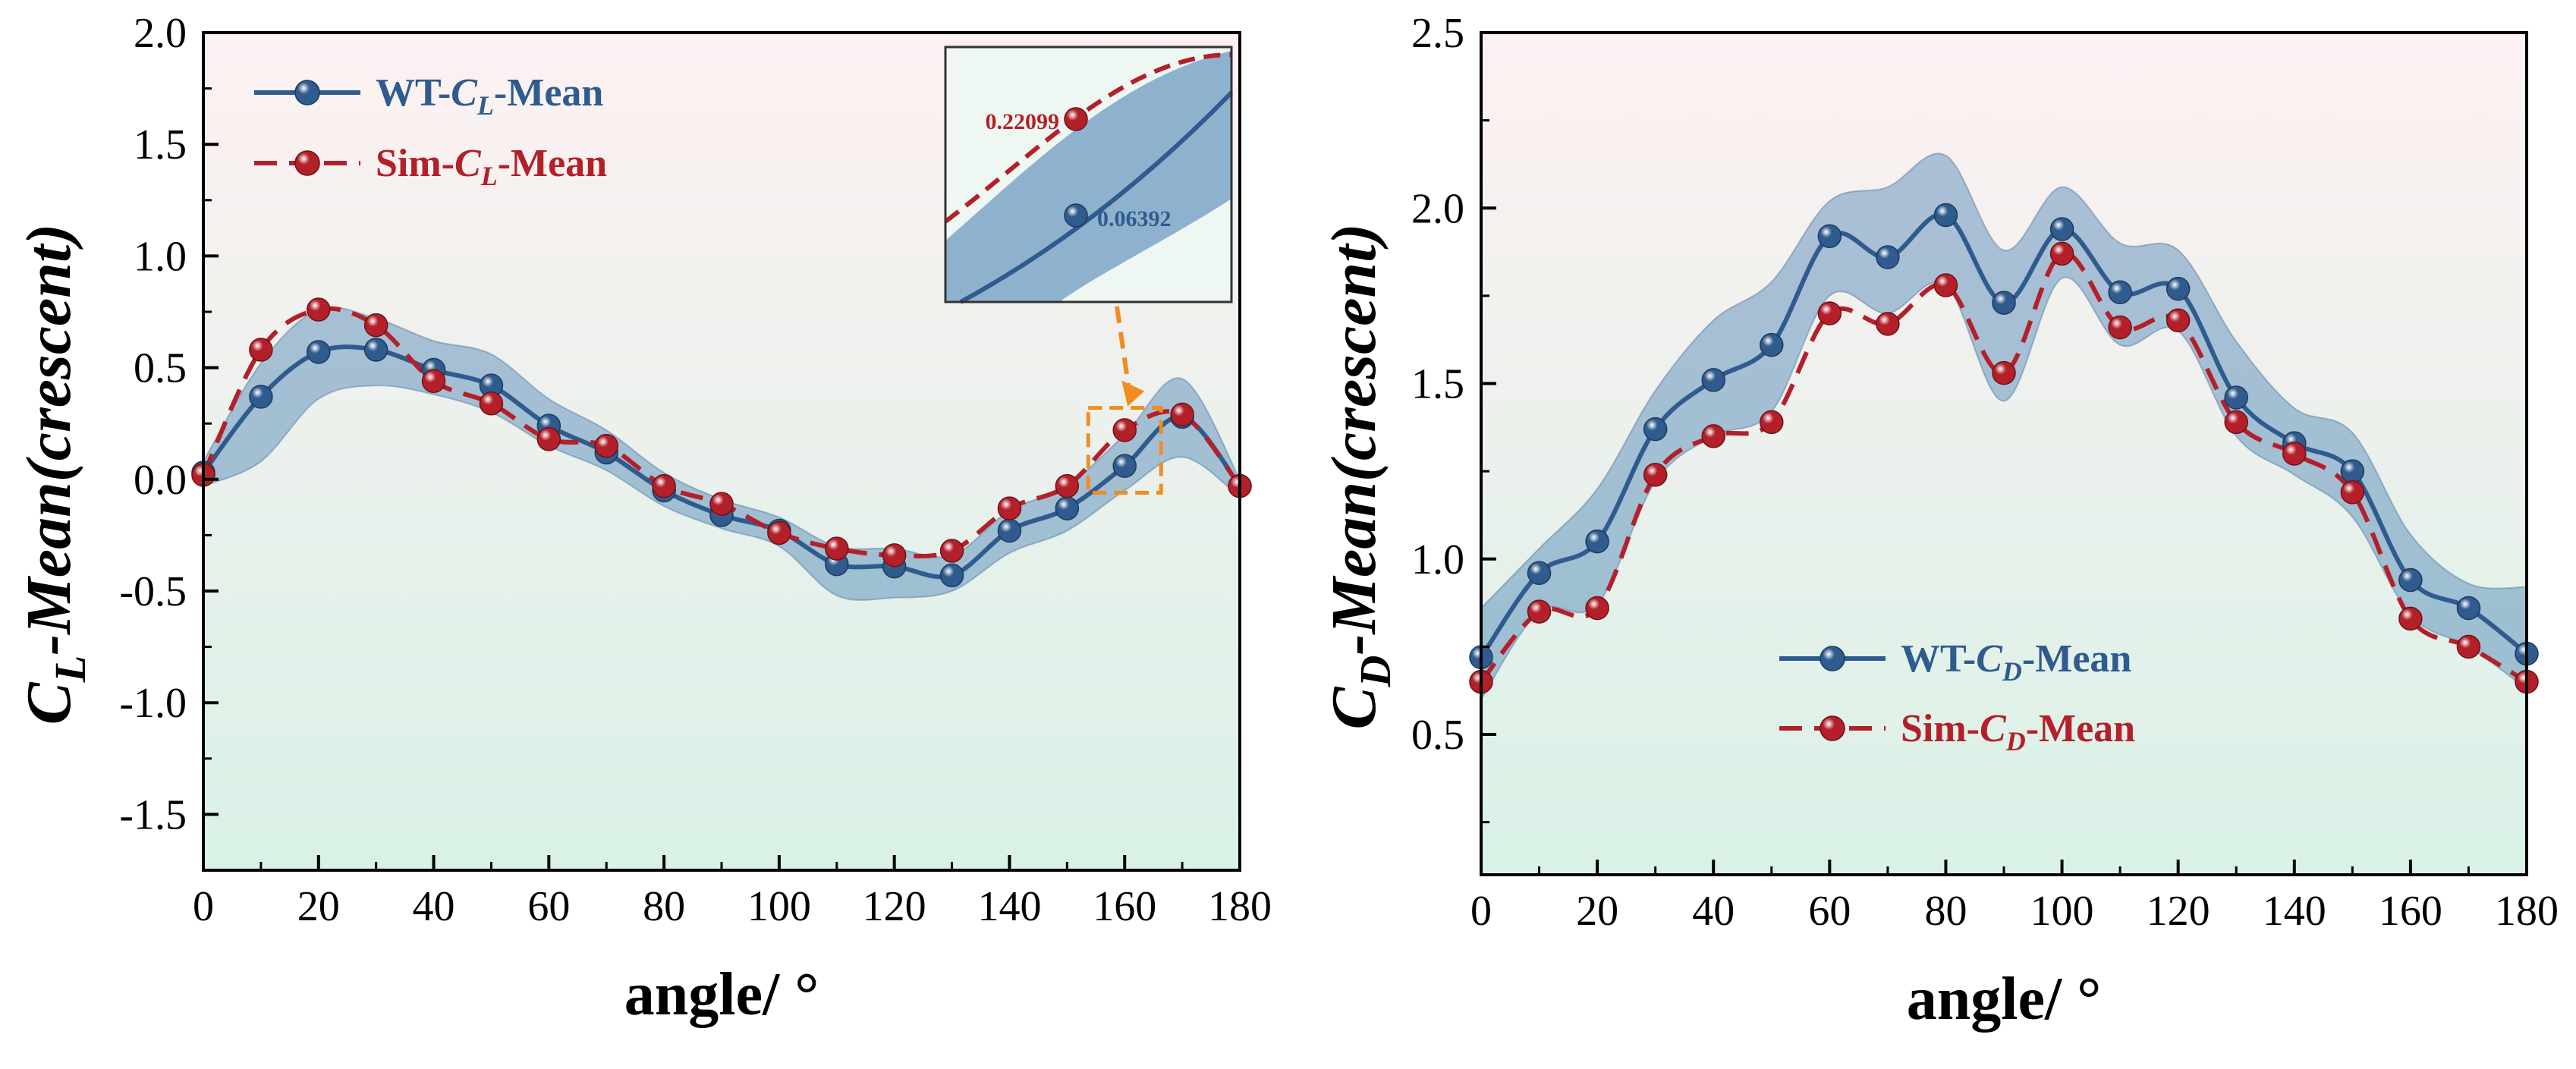  I want to click on legend-entry-wt: WT-CL-Mean, so click(428, 96).